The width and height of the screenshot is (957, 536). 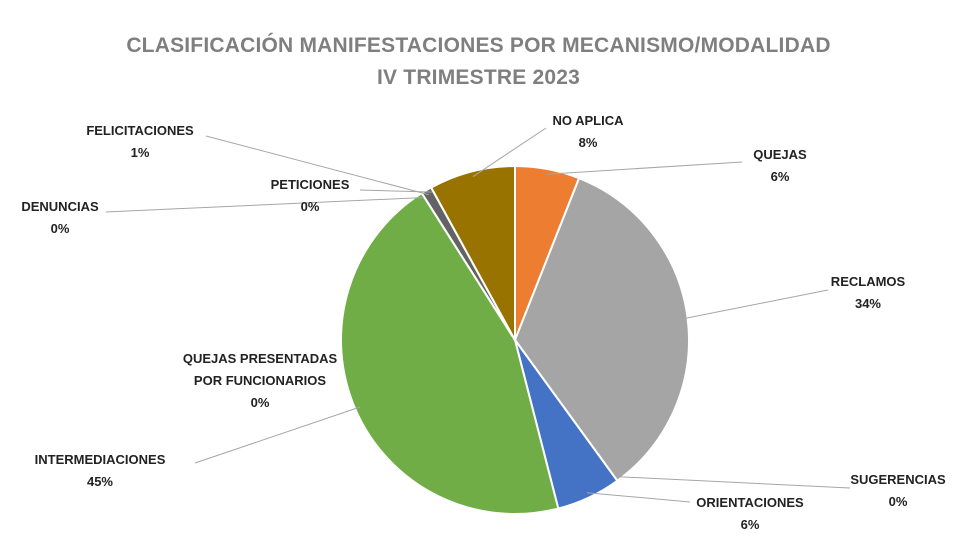 What do you see at coordinates (749, 514) in the screenshot?
I see `data-label: ORIENTACIONES 6%` at bounding box center [749, 514].